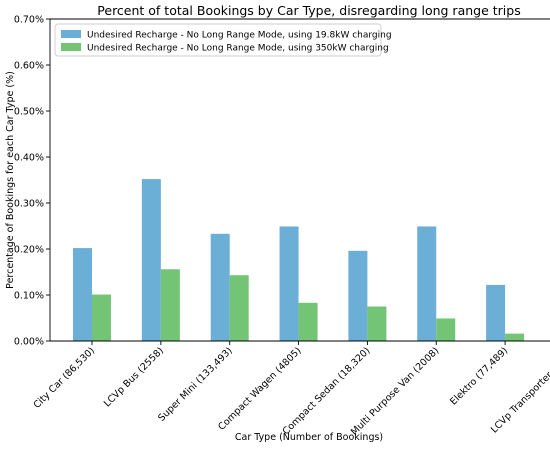  Describe the element at coordinates (65, 378) in the screenshot. I see `x-tick-label-1: City Car (86,530)` at that location.